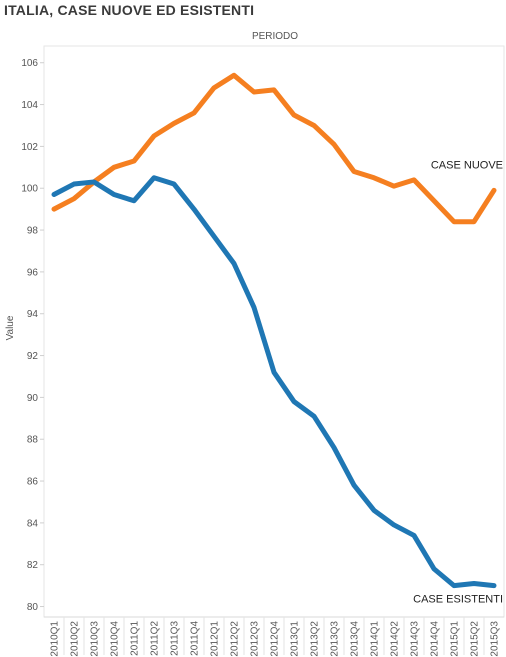 The image size is (506, 657). I want to click on x-tick-label: 2012Q4, so click(275, 639).